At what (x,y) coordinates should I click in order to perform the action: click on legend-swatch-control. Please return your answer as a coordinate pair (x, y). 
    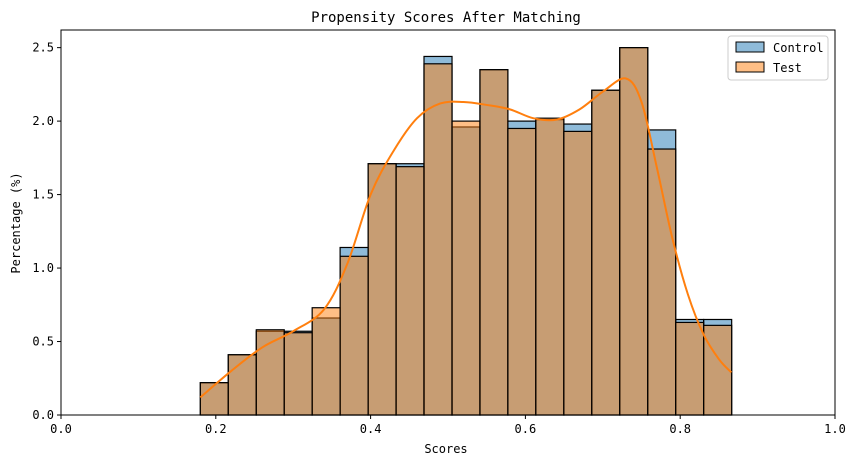
    Looking at the image, I should click on (750, 47).